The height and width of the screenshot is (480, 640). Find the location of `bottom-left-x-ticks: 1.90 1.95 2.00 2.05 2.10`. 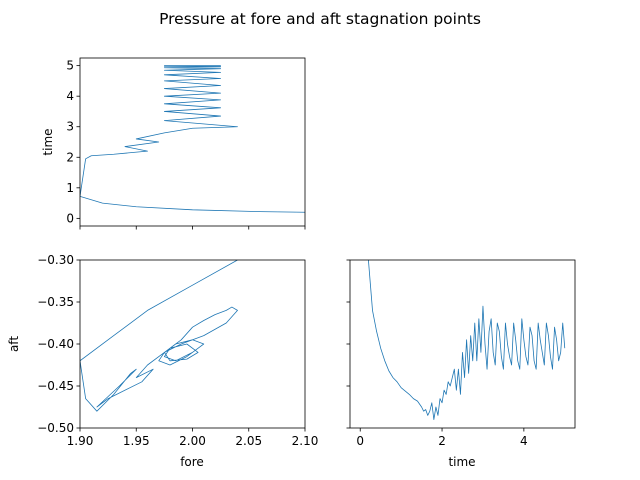

bottom-left-x-ticks: 1.90 1.95 2.00 2.05 2.10 is located at coordinates (193, 438).